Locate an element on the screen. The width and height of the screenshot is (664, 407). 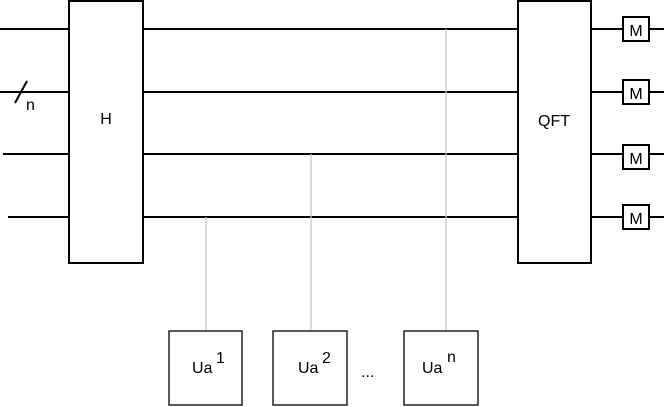
measure-gate-2: M is located at coordinates (636, 92).